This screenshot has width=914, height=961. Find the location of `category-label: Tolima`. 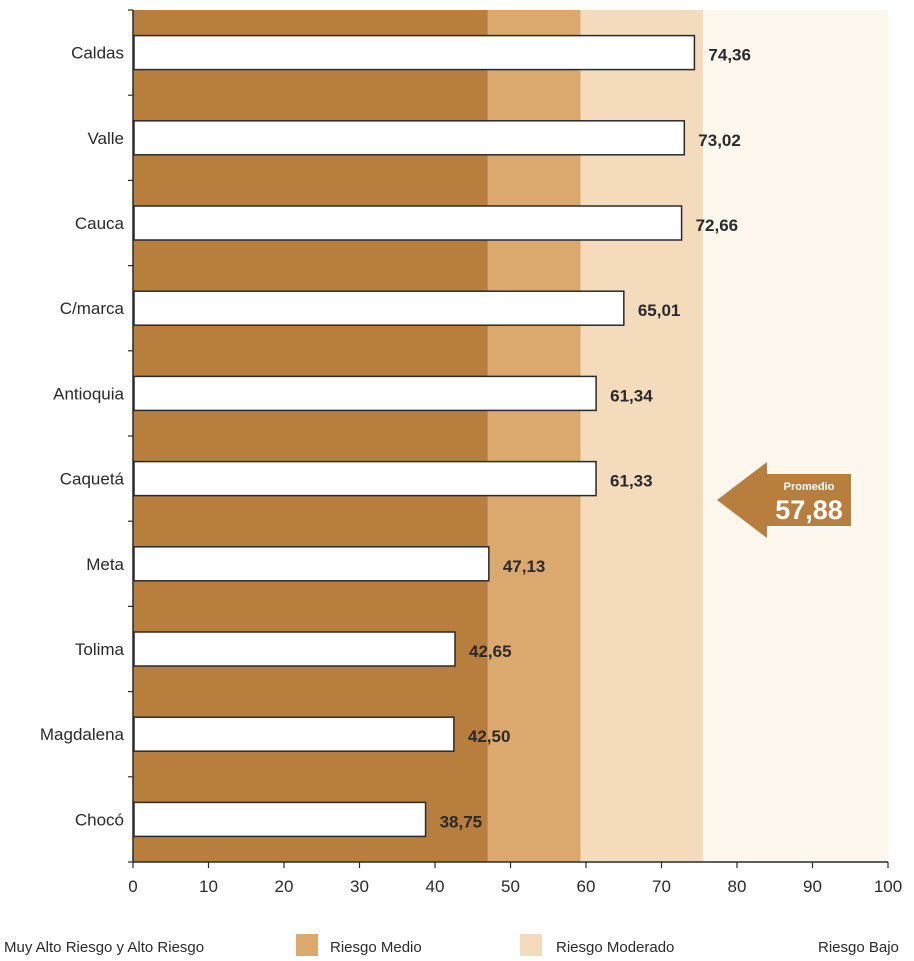

category-label: Tolima is located at coordinates (100, 649).